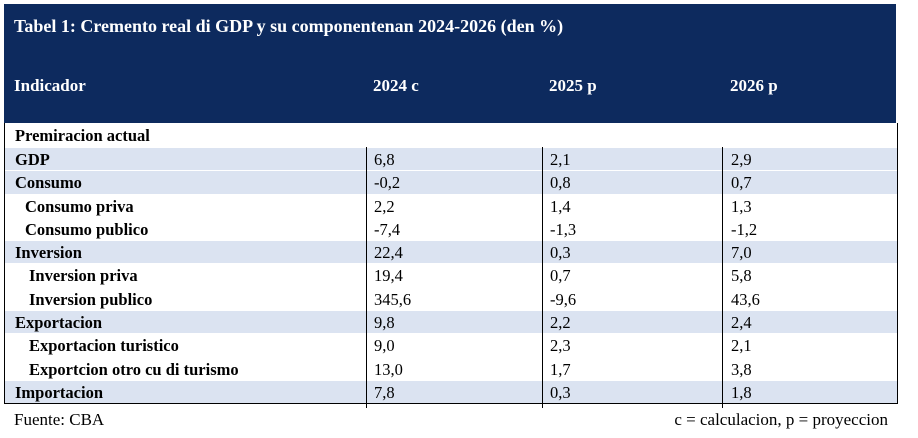  Describe the element at coordinates (451, 135) in the screenshot. I see `section-row: Premiracion actual` at that location.